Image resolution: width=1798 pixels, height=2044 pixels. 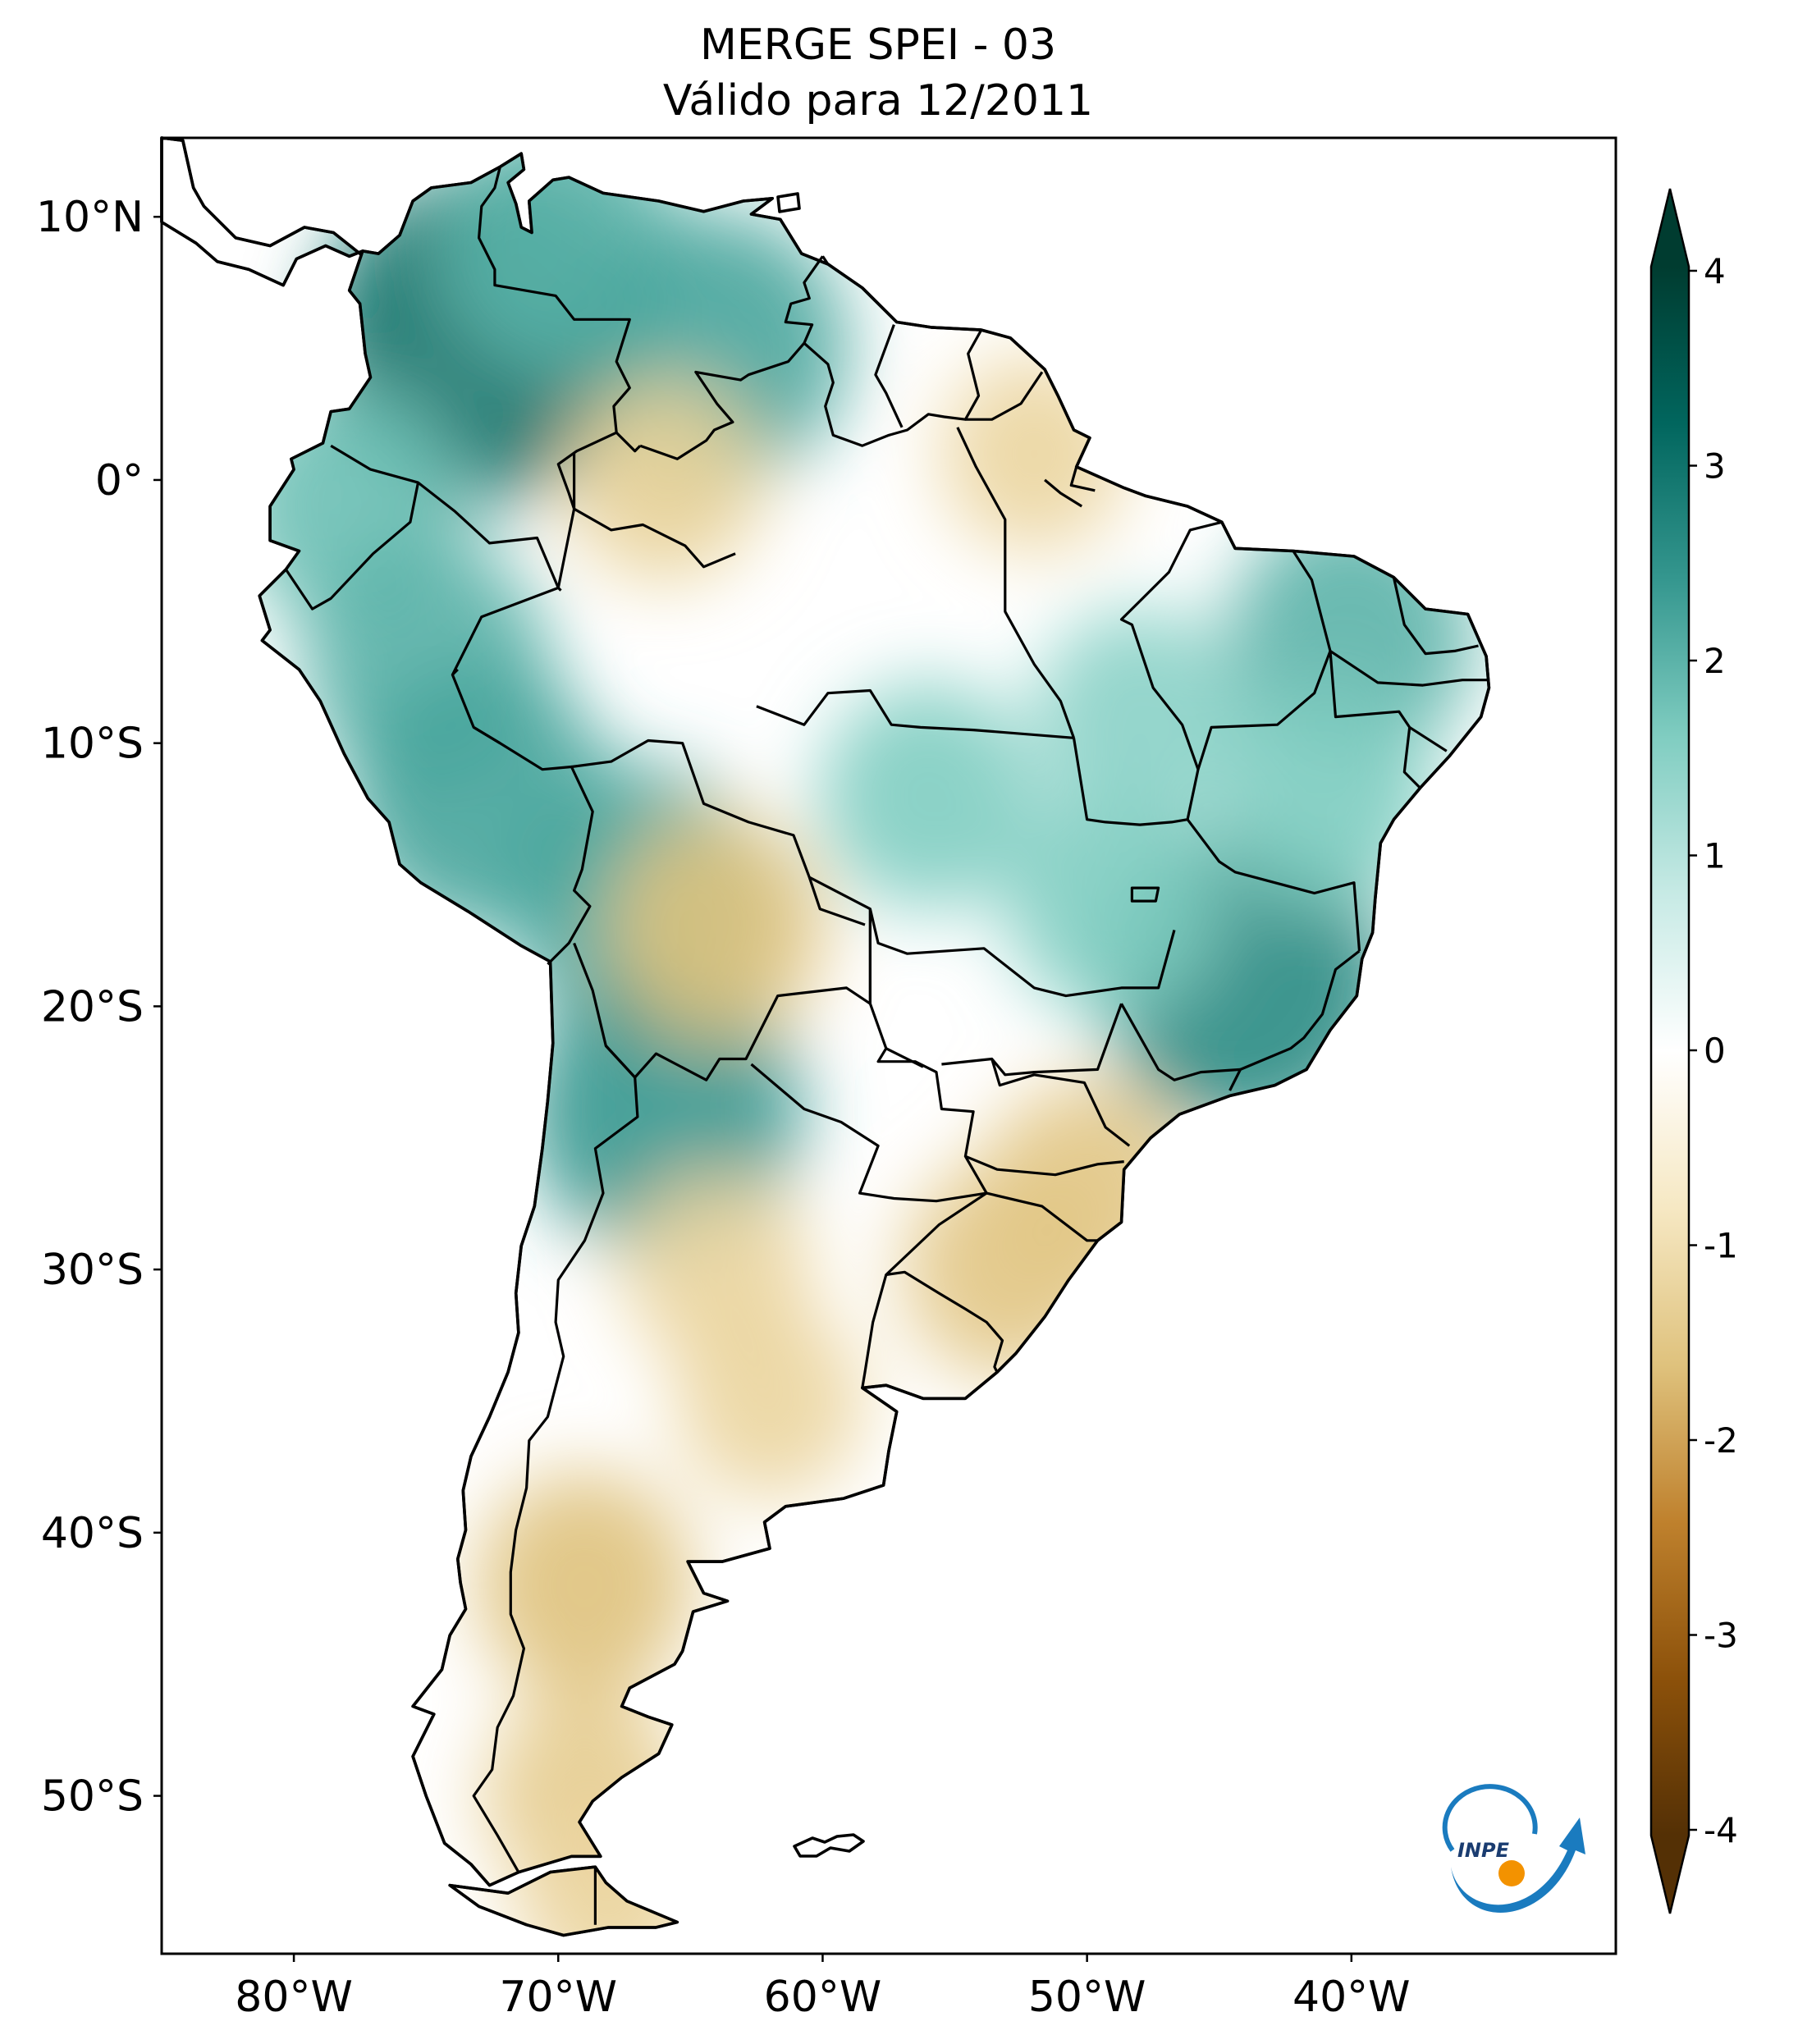 What do you see at coordinates (119, 480) in the screenshot?
I see `lat-tick-label: 0°` at bounding box center [119, 480].